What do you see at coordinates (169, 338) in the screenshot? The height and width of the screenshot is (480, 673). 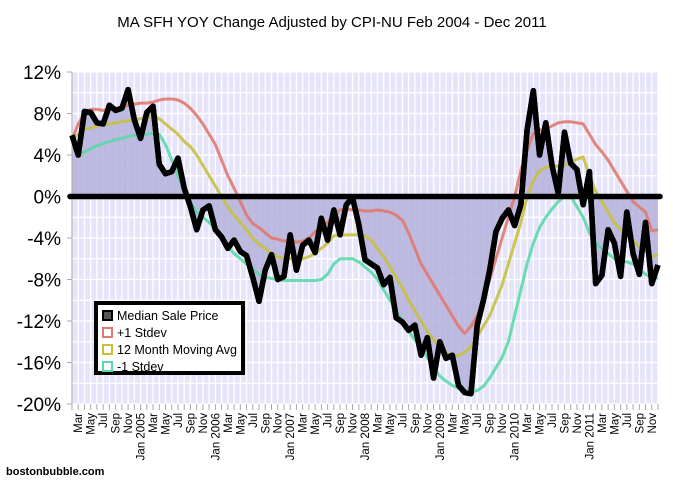 I see `legend-box` at bounding box center [169, 338].